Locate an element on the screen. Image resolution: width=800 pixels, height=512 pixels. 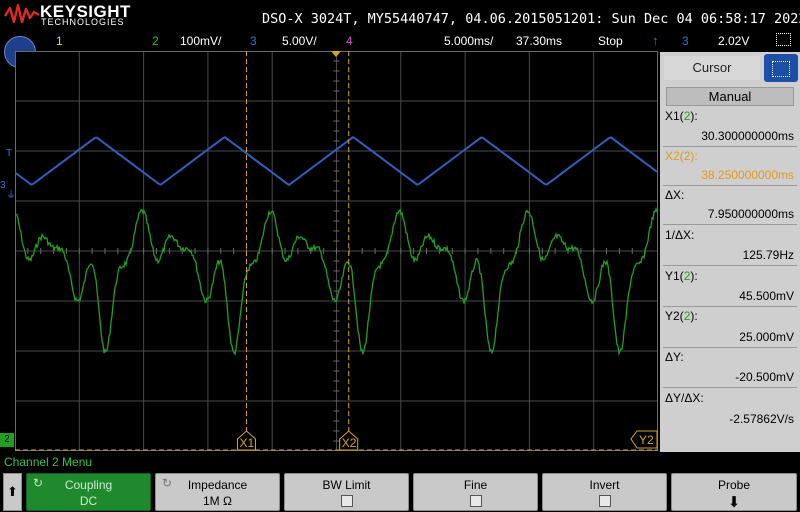
grid-icon is located at coordinates (781, 69).